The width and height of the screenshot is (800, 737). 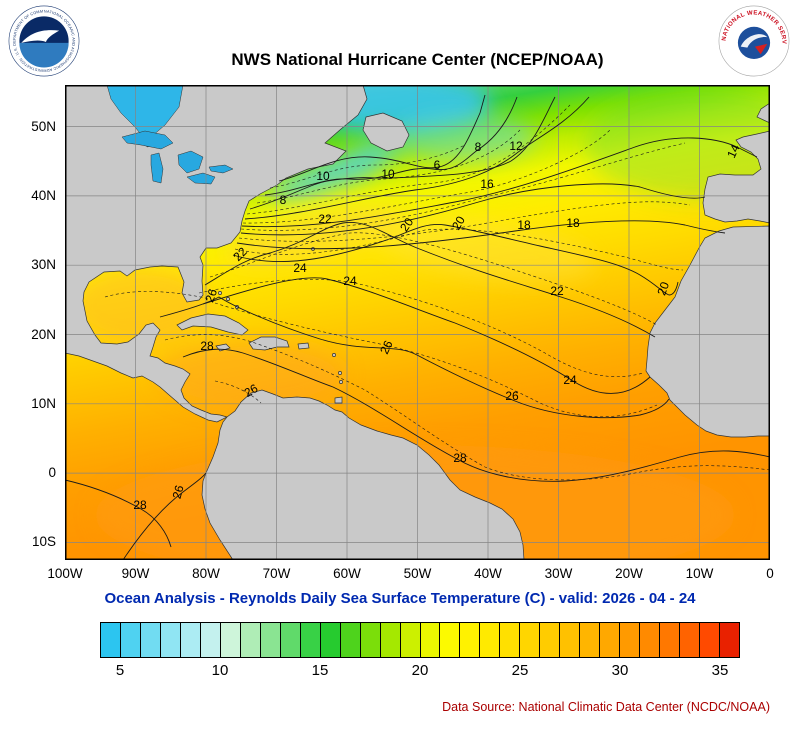 What do you see at coordinates (363, 474) in the screenshot?
I see `south-america` at bounding box center [363, 474].